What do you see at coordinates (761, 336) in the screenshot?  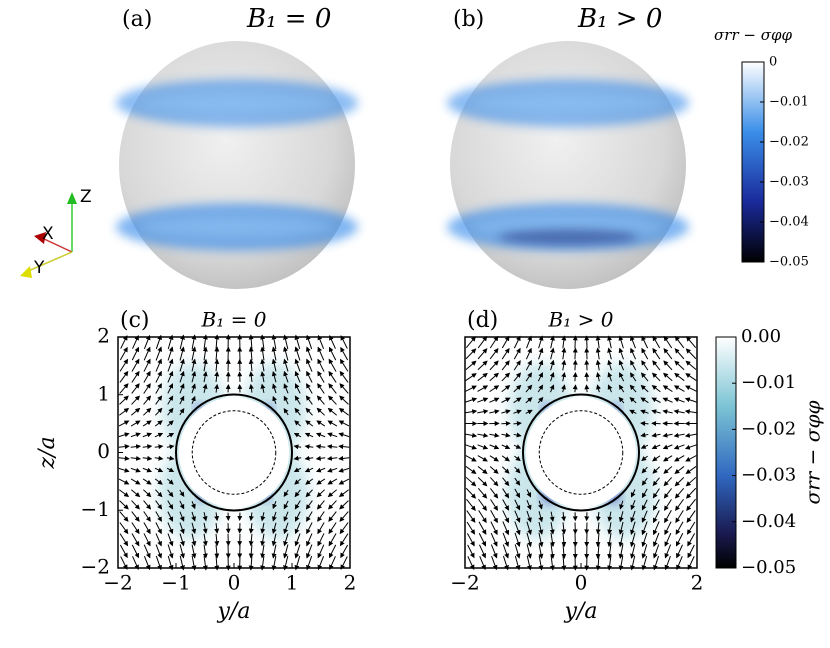 I see `colorbar-tick-label: 0.00` at bounding box center [761, 336].